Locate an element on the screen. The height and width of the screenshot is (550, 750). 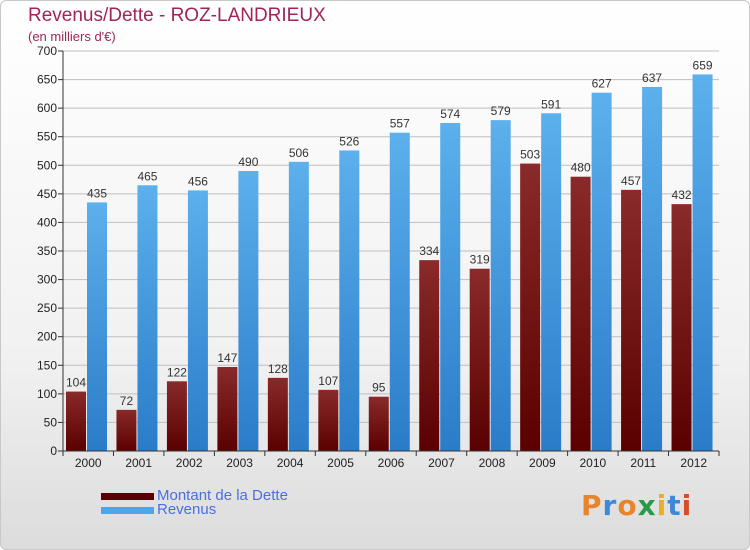
y-tick-label: 100 is located at coordinates (47, 394).